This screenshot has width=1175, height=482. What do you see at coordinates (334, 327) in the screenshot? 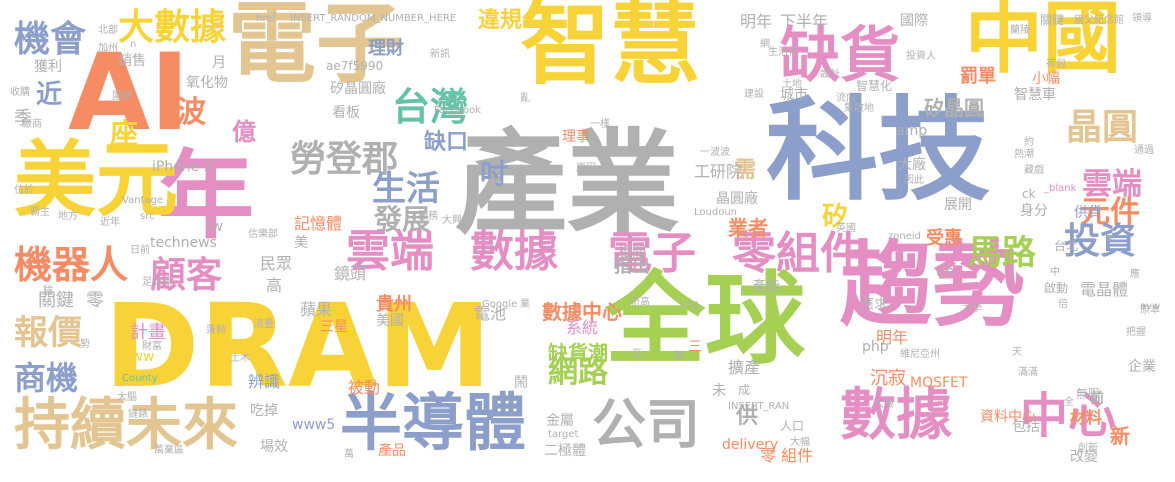
I see `cloud-word: 三星` at bounding box center [334, 327].